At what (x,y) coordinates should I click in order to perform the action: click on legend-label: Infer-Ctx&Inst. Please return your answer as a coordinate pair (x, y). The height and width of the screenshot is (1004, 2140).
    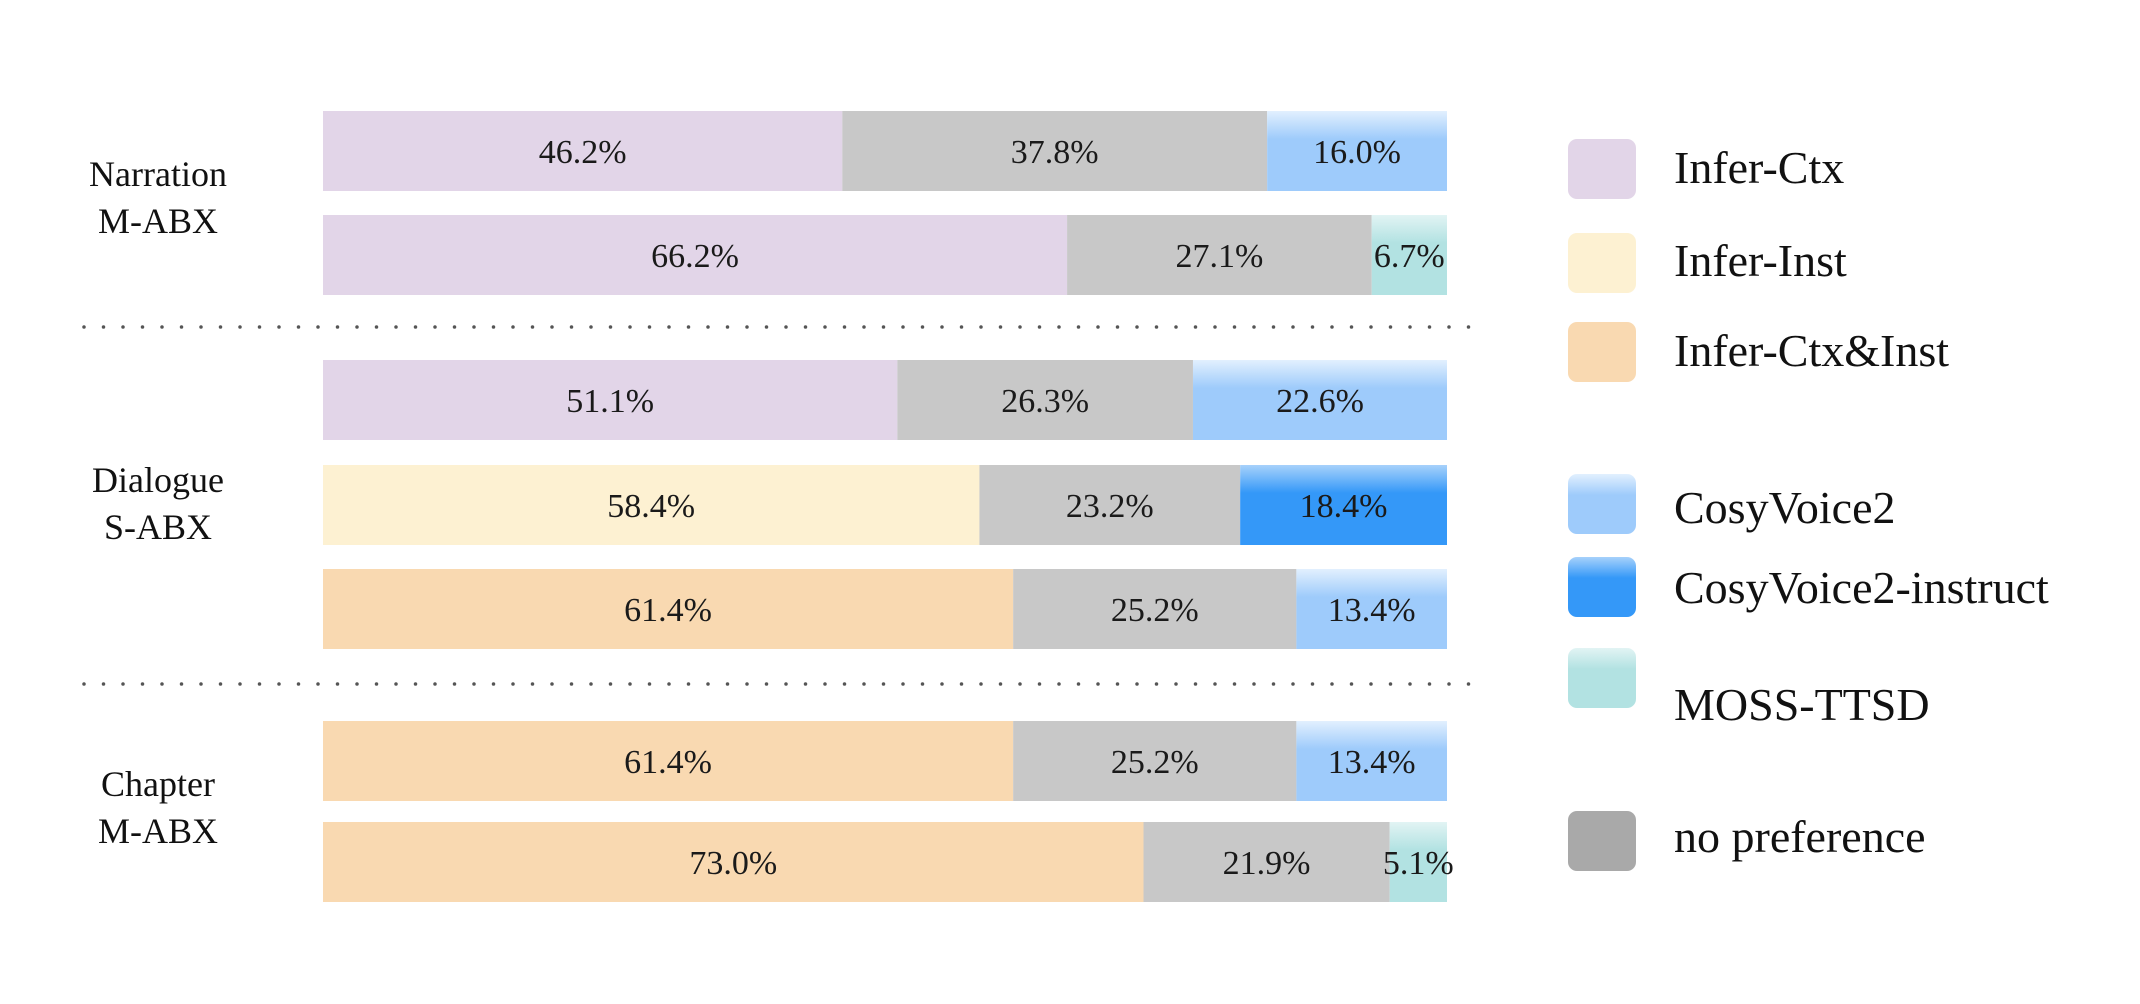
    Looking at the image, I should click on (1811, 350).